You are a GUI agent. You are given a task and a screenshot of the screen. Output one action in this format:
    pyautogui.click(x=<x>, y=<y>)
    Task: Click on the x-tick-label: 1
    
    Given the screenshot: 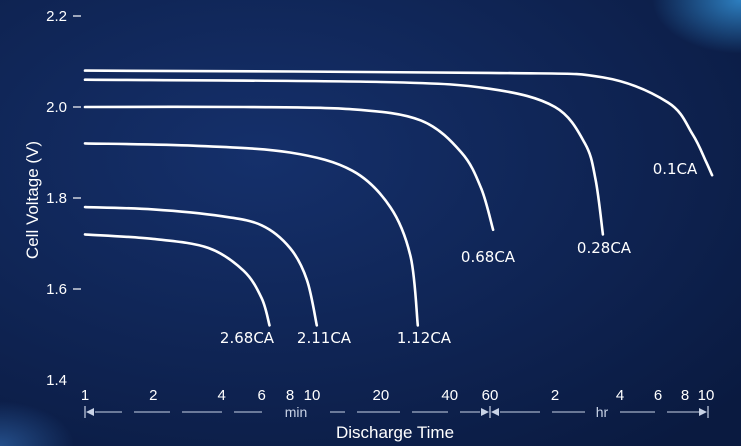 What is the action you would take?
    pyautogui.click(x=85, y=395)
    